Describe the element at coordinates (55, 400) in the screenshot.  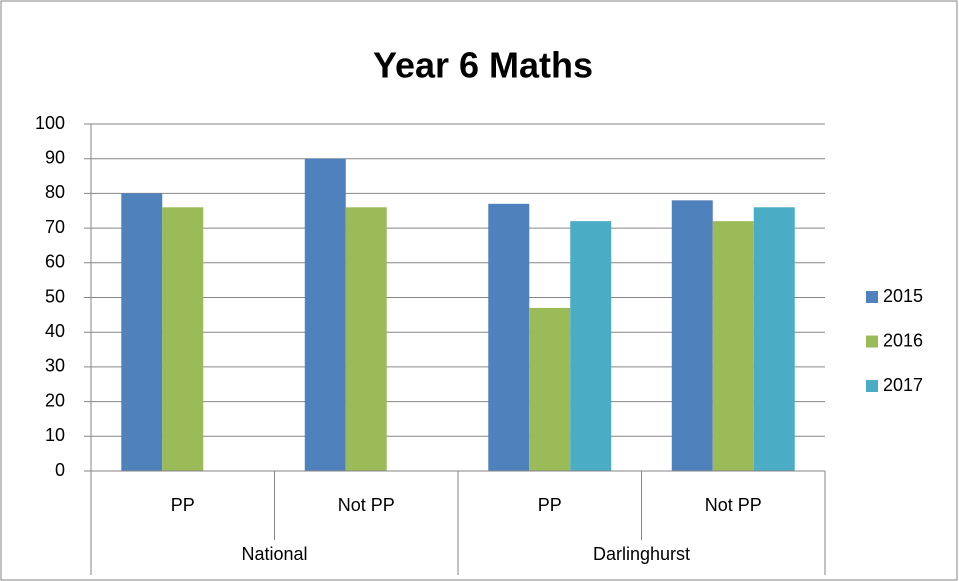
I see `y-tick-label: 20` at that location.